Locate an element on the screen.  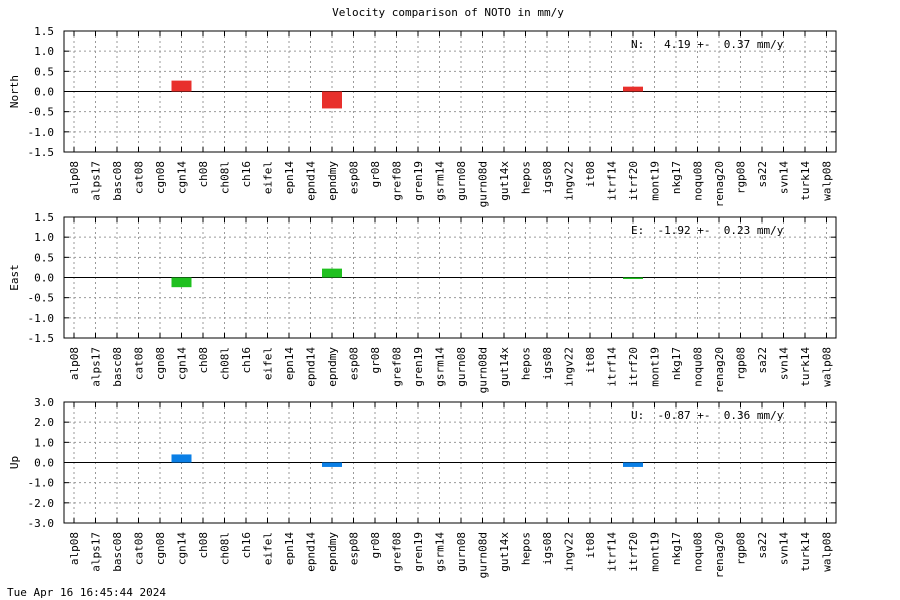
x-tick-label: itrf20 is located at coordinates (633, 552).